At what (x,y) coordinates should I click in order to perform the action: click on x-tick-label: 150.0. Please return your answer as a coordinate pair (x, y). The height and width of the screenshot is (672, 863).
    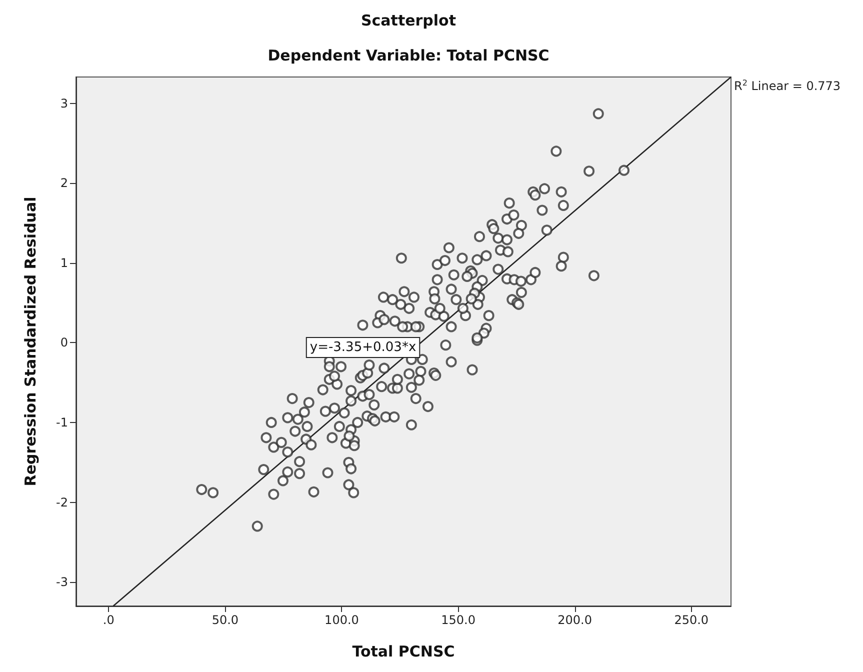
    Looking at the image, I should click on (458, 620).